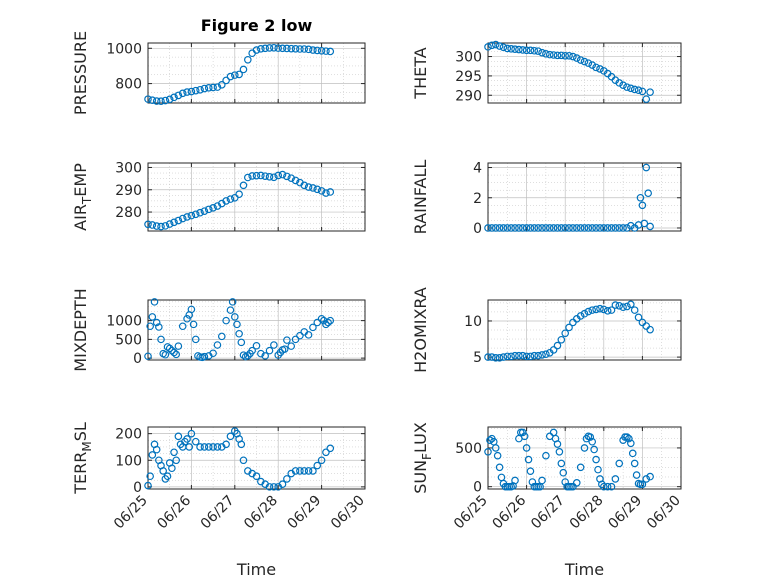  What do you see at coordinates (510, 512) in the screenshot?
I see `x-tick-label: 06/26` at bounding box center [510, 512].